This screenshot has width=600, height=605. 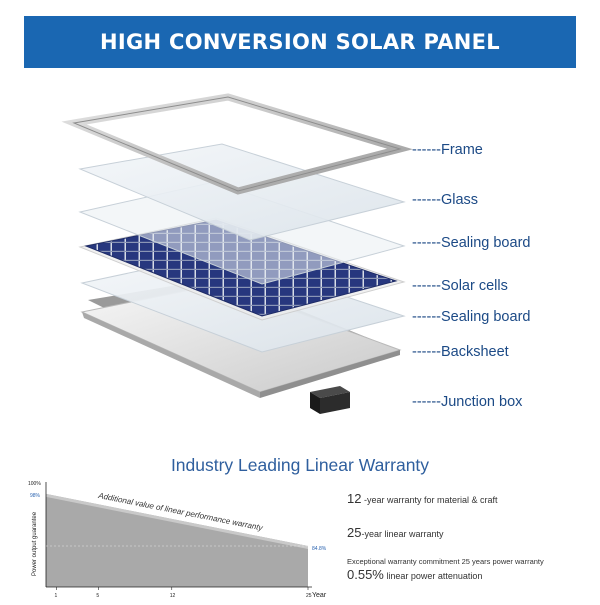 I want to click on x-tick-label: 12, so click(x=173, y=596).